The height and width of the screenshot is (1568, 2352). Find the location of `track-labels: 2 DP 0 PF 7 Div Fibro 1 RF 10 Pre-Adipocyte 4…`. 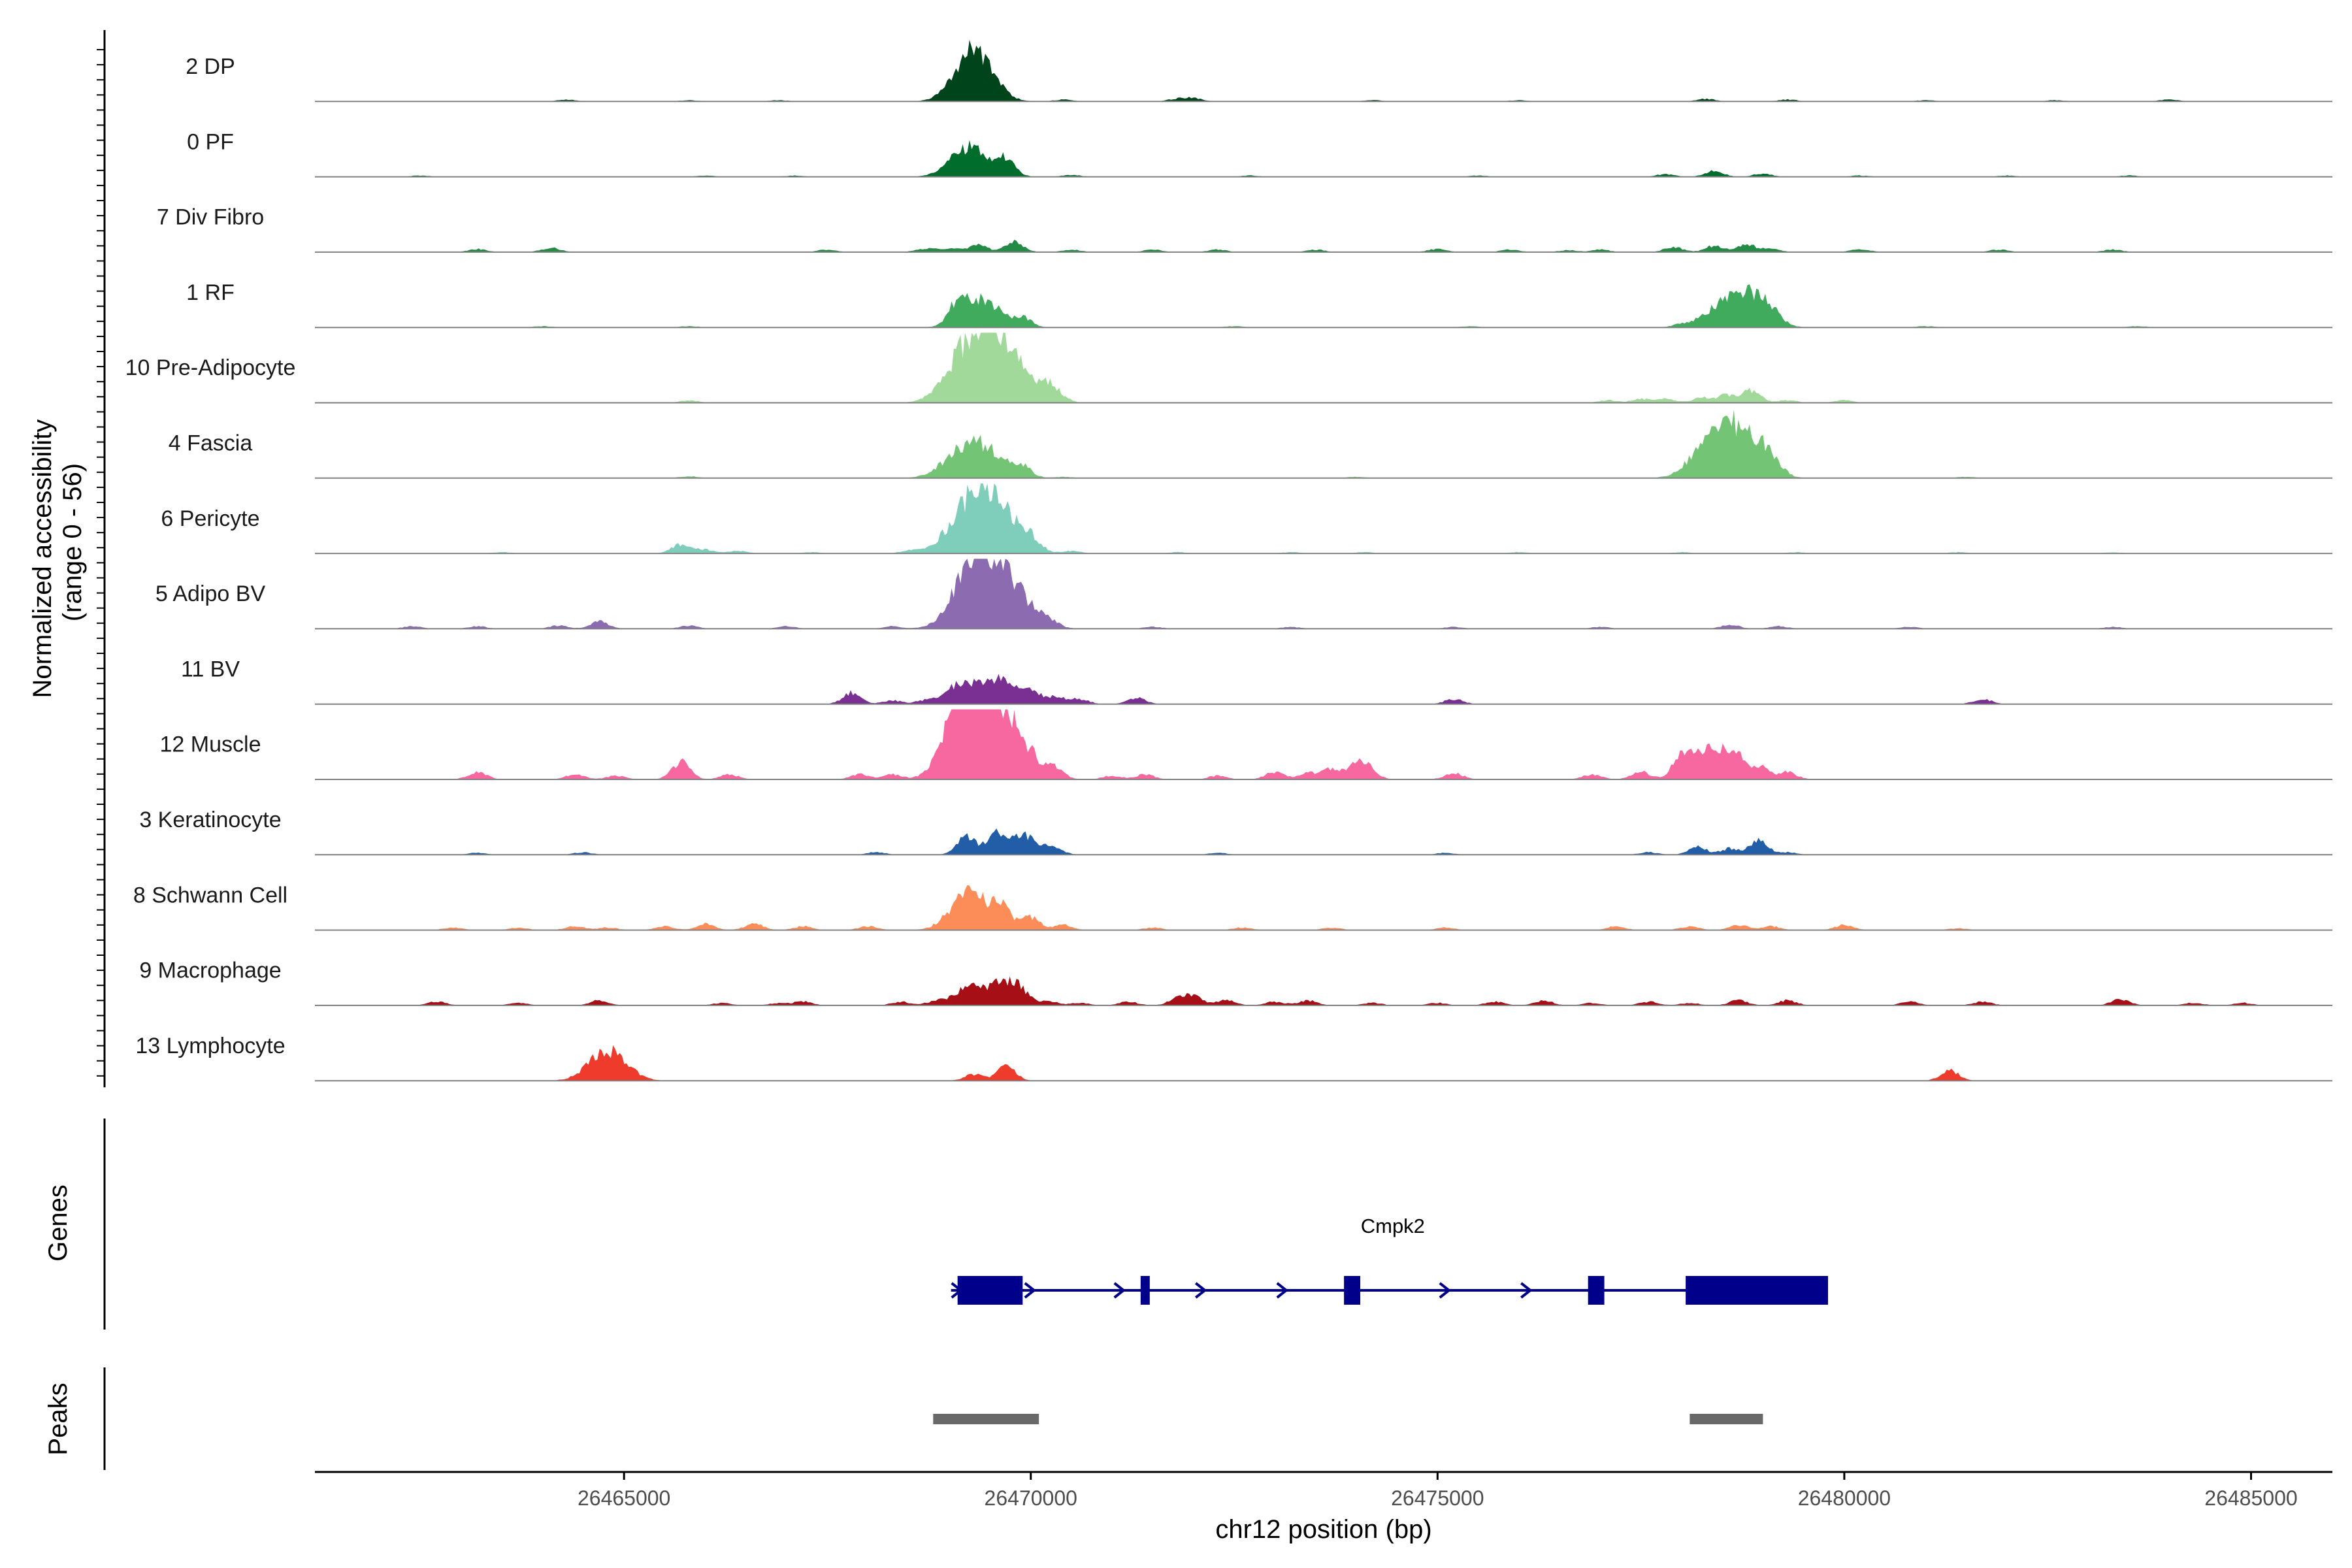

track-labels: 2 DP 0 PF 7 Div Fibro 1 RF 10 Pre-Adipocyte 4… is located at coordinates (210, 556).